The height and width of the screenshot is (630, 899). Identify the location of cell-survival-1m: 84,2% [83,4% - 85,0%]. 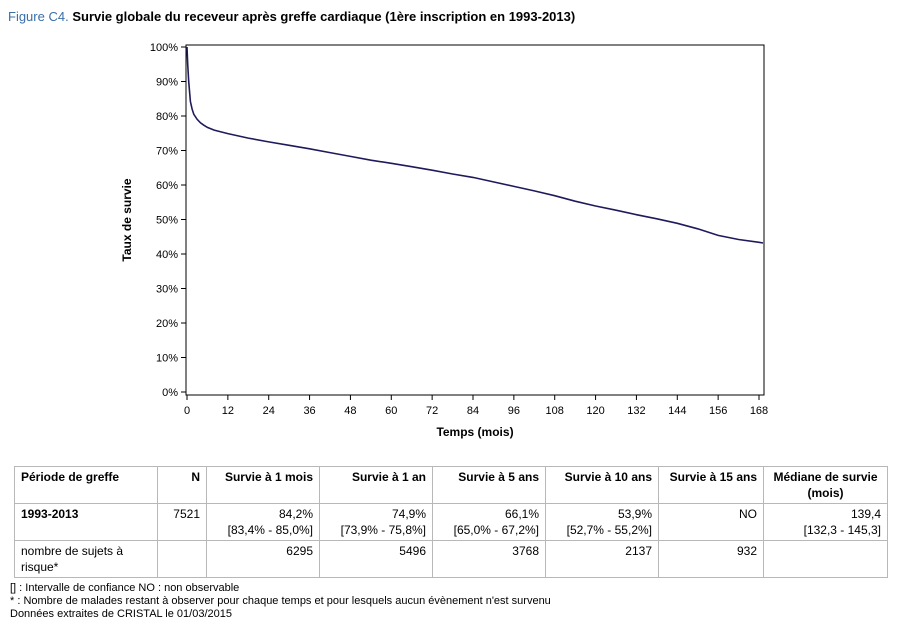
(263, 522).